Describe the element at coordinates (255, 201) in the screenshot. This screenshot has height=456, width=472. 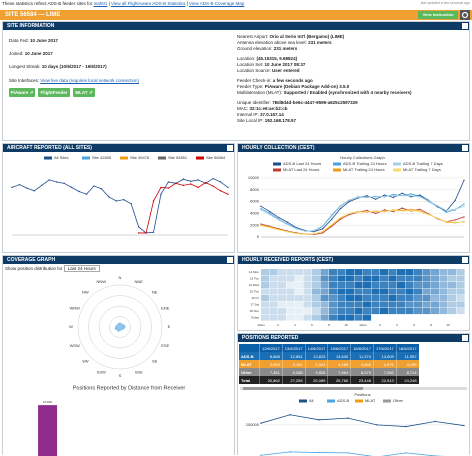
I see `y-tick-label: 6000` at that location.